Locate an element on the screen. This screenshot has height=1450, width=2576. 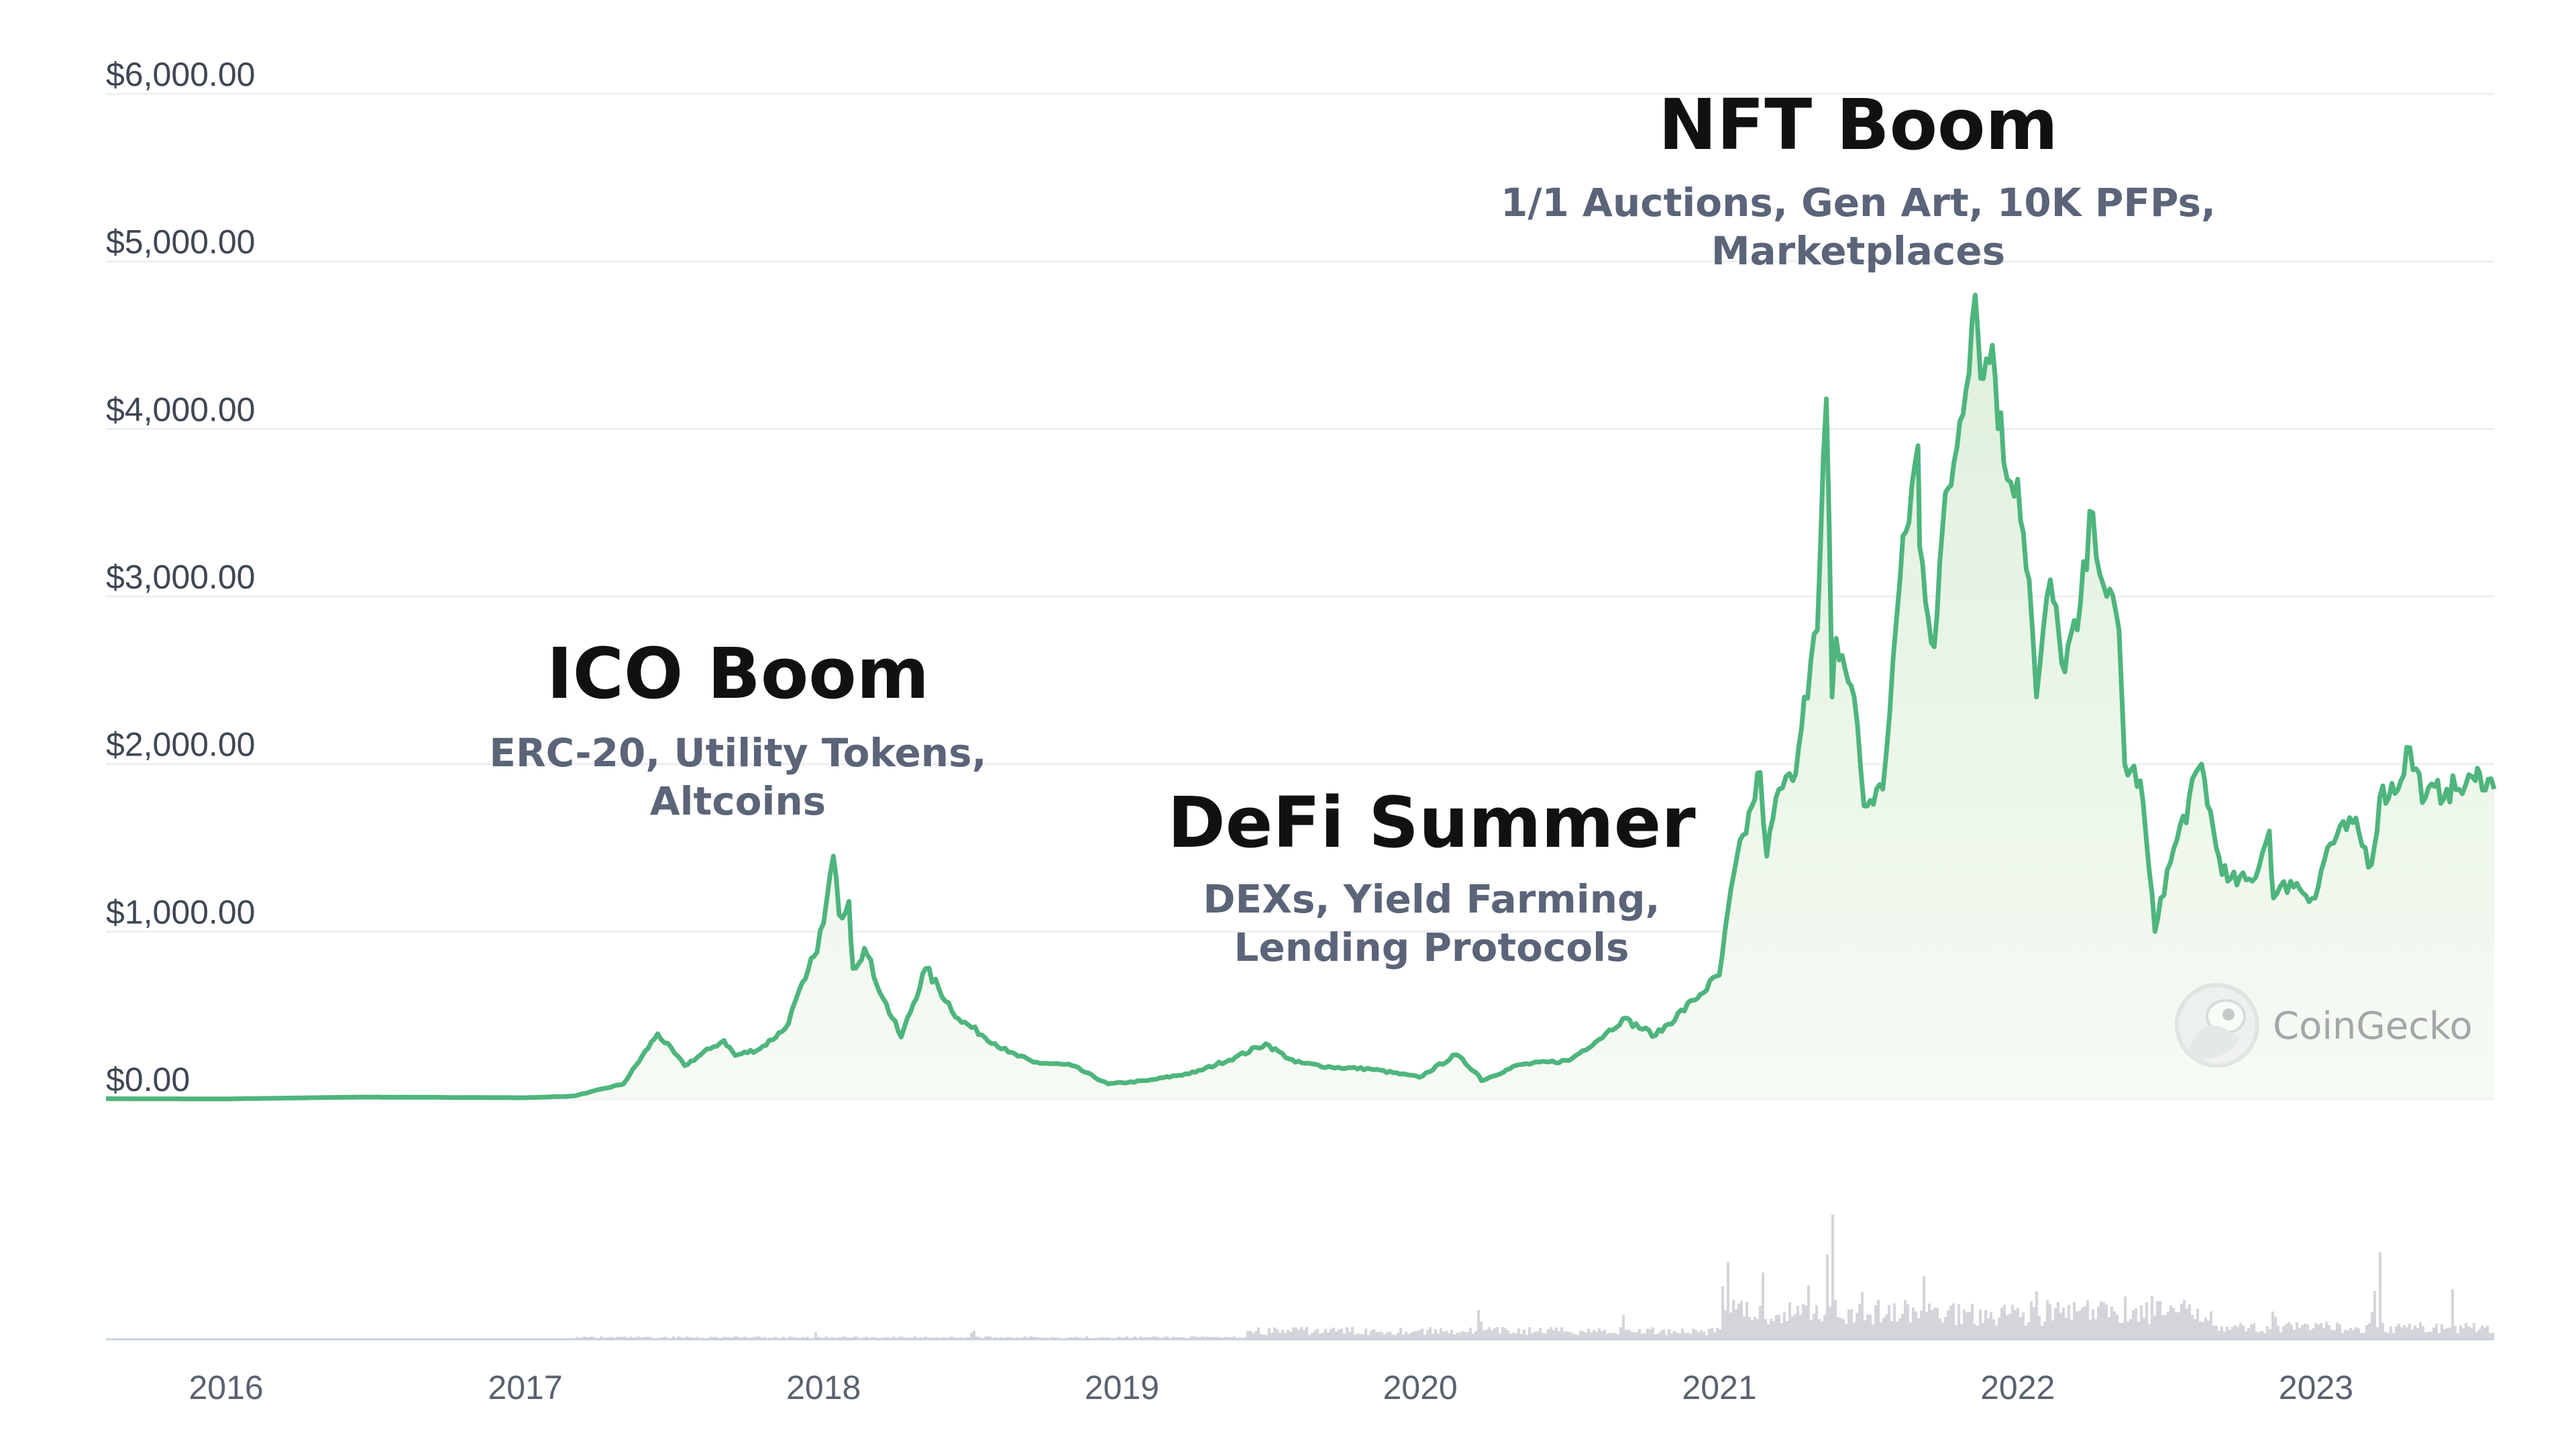
y-tick-label: $6,000.00 is located at coordinates (180, 74).